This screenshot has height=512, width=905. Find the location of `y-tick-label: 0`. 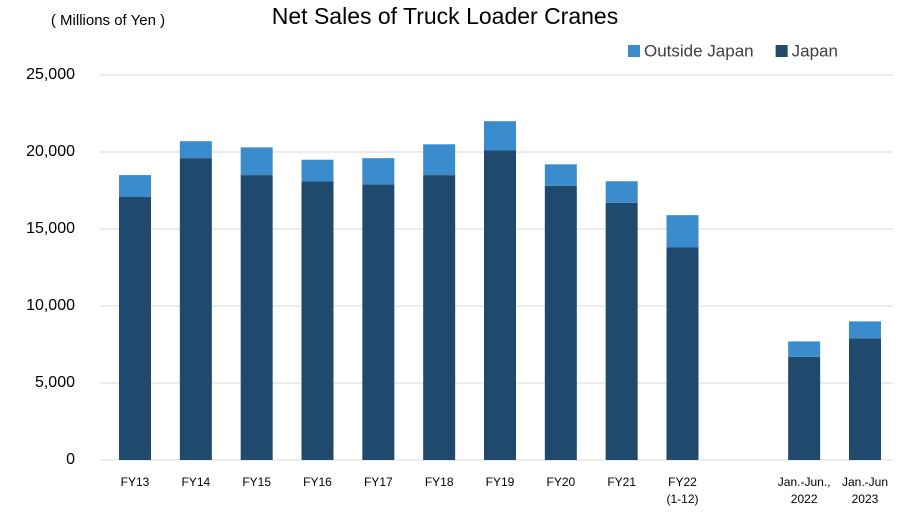

y-tick-label: 0 is located at coordinates (70, 459).